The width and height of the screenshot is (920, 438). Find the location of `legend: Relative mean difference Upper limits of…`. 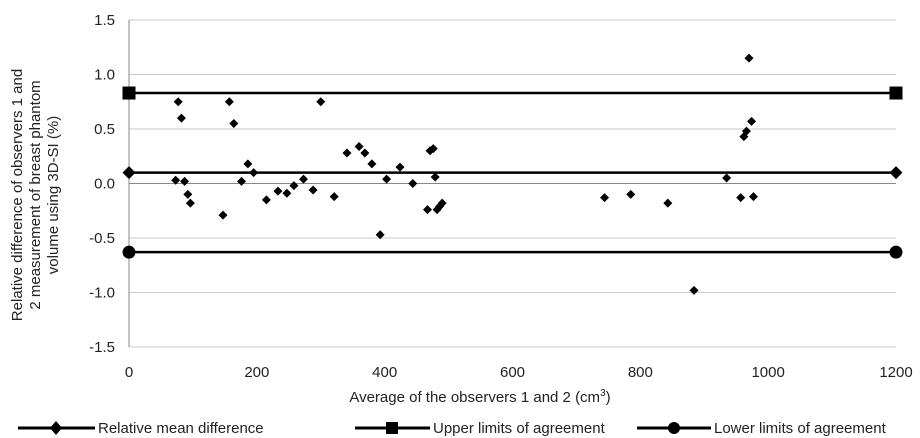

legend: Relative mean difference Upper limits of… is located at coordinates (452, 428).